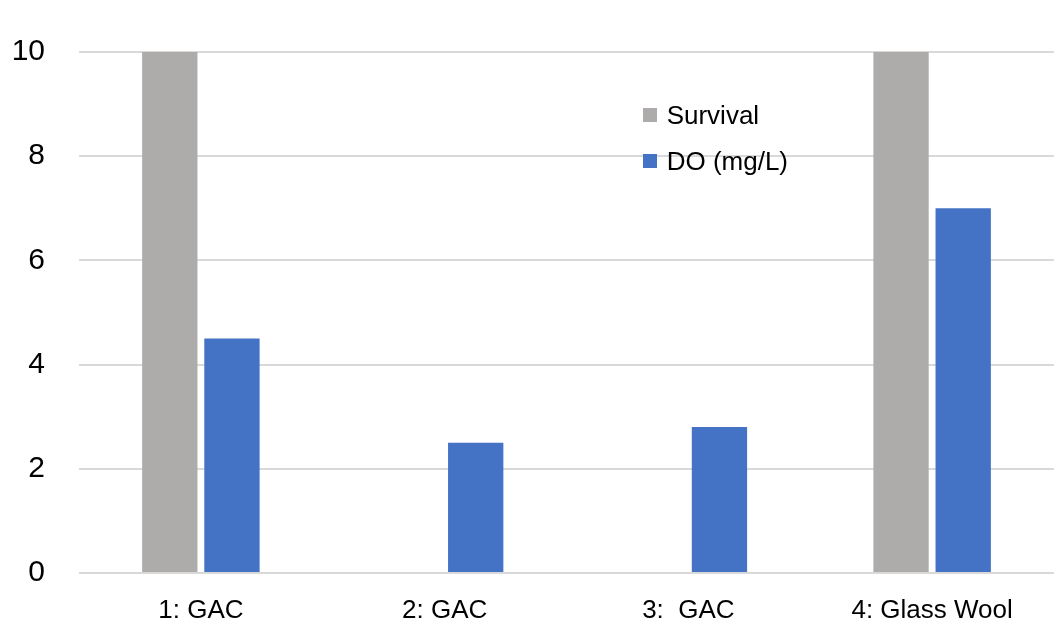 The height and width of the screenshot is (627, 1054). Describe the element at coordinates (201, 608) in the screenshot. I see `x-tick-label: 1: GAC` at that location.